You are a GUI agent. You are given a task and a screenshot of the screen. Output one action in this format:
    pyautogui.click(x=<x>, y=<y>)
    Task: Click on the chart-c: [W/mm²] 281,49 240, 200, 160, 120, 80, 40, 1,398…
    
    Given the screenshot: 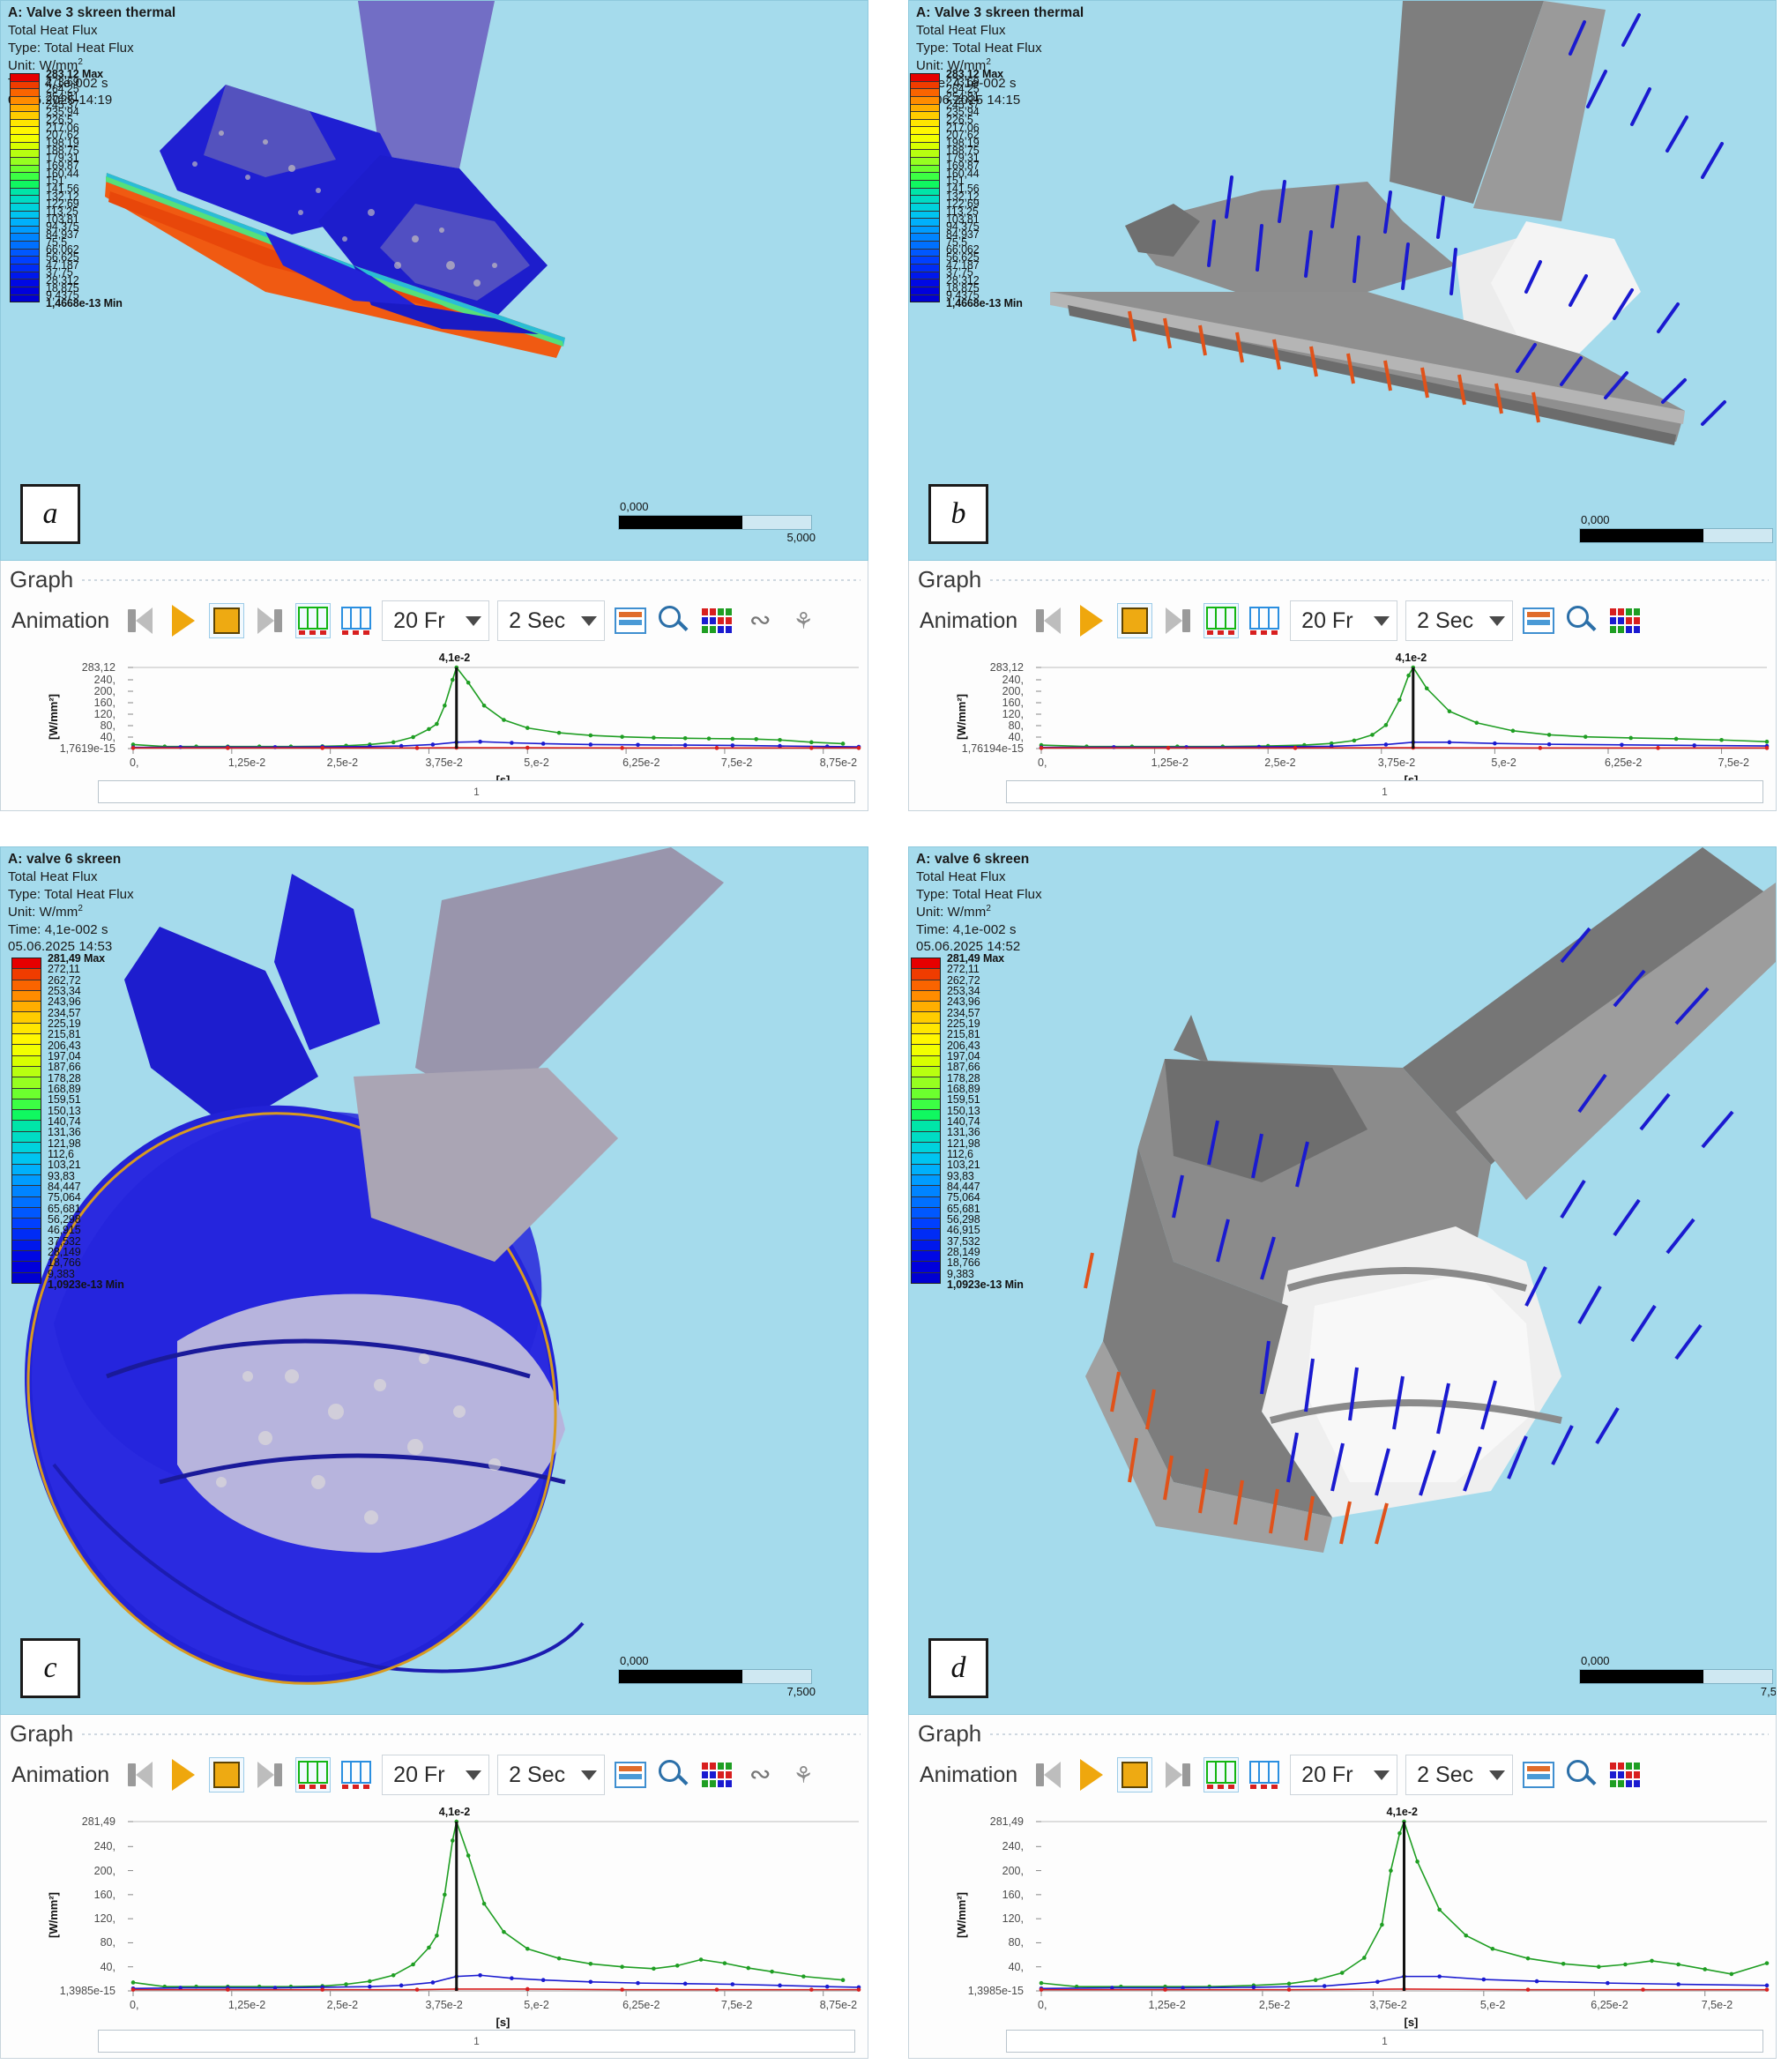 What is the action you would take?
    pyautogui.click(x=434, y=1917)
    